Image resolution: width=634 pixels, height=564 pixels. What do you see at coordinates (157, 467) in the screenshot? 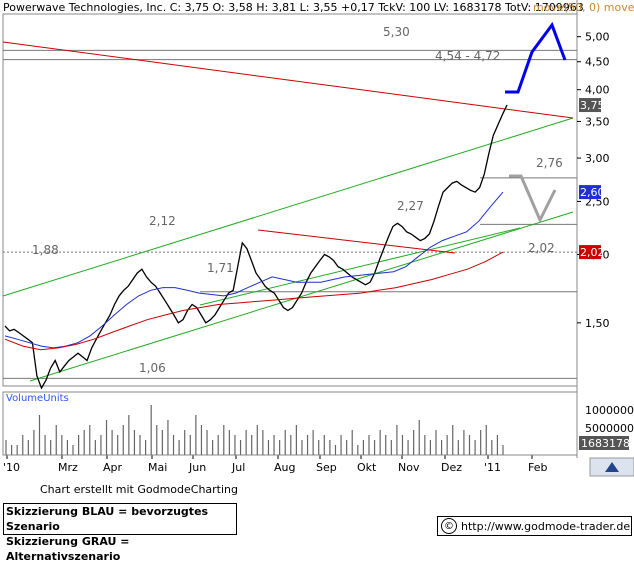
I see `x-tick-label: Mai` at bounding box center [157, 467].